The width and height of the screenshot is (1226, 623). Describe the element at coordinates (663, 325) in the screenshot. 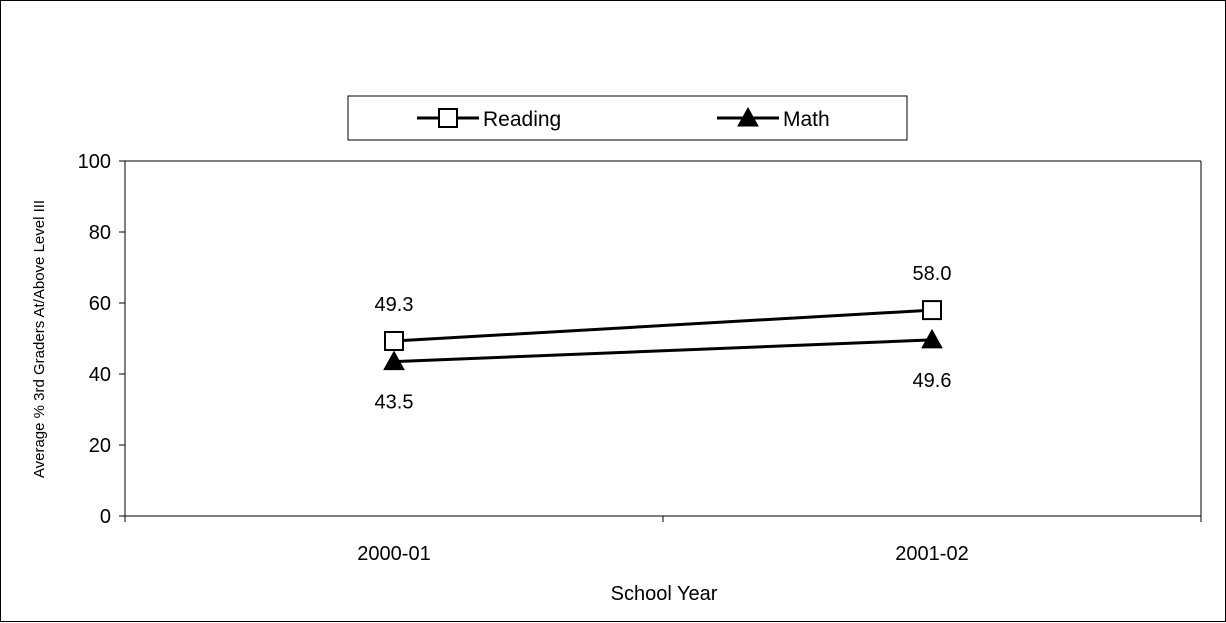

I see `series-line-reading` at that location.